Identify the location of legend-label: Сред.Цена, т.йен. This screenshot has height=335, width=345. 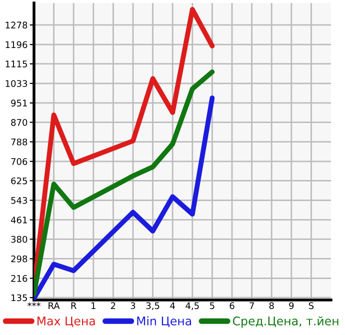
(285, 322).